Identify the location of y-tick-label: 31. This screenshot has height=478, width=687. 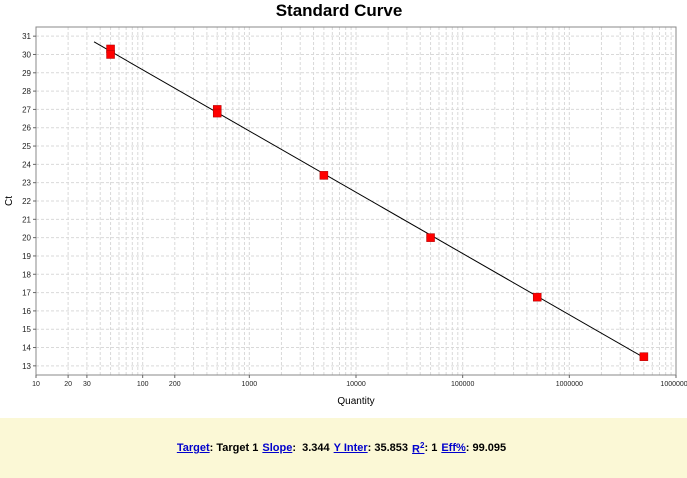
(26, 36).